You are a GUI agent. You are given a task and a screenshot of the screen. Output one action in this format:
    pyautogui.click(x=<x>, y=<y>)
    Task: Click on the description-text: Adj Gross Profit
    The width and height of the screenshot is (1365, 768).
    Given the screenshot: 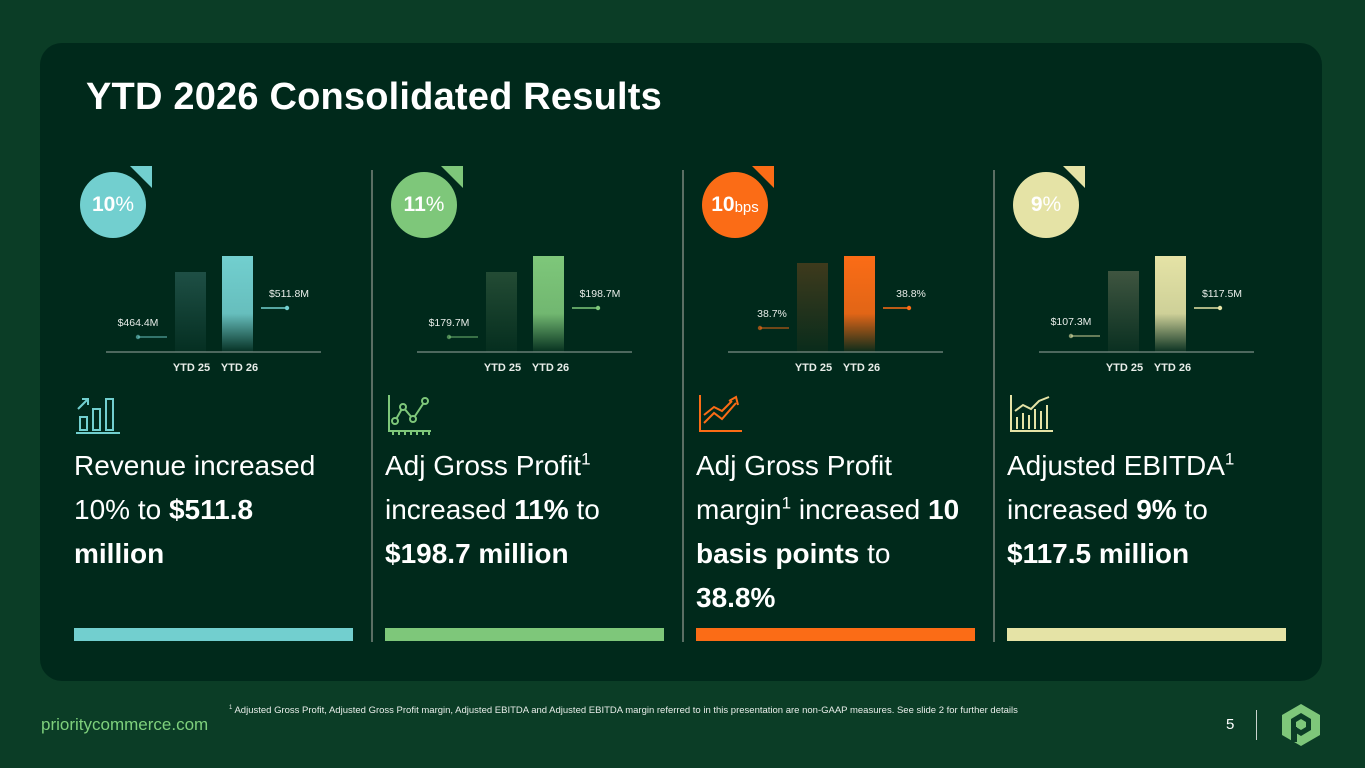 What is the action you would take?
    pyautogui.click(x=483, y=465)
    